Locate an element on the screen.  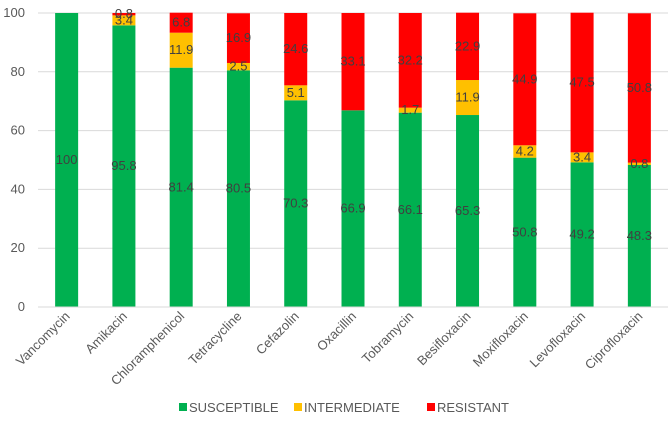
y-tick-label: 20 is located at coordinates (18, 247).